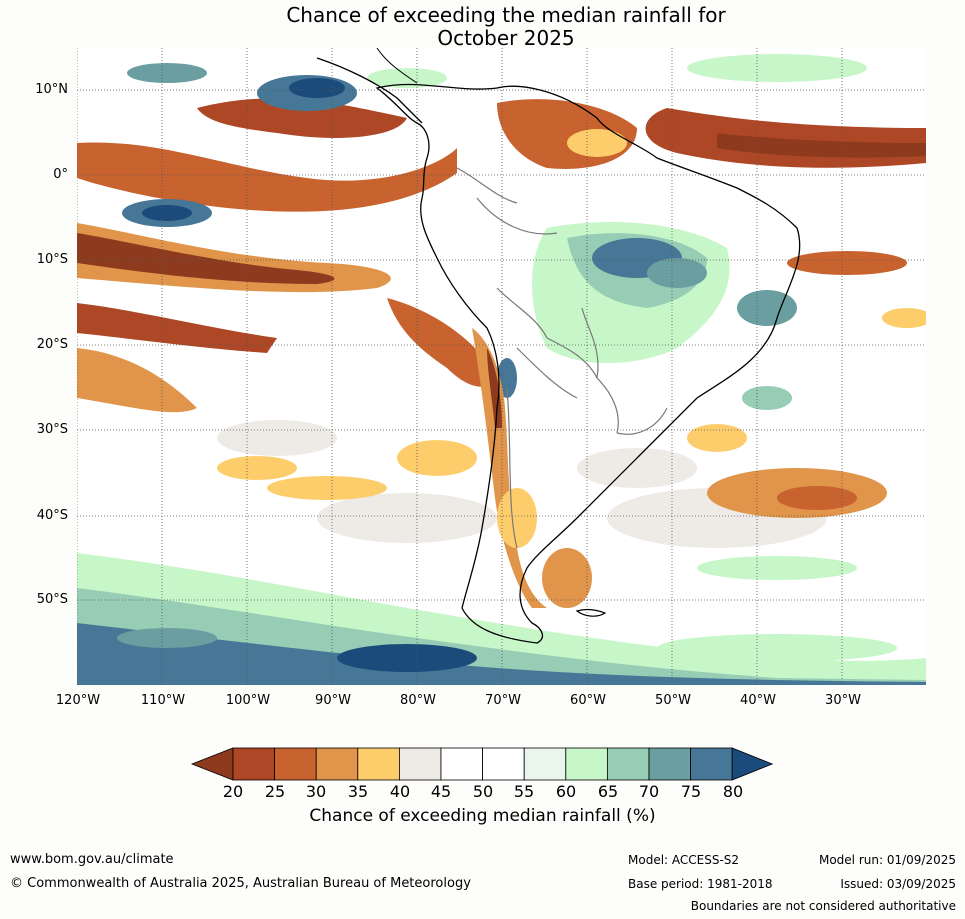 Image resolution: width=965 pixels, height=919 pixels. I want to click on colorbar-label-60: 60, so click(566, 791).